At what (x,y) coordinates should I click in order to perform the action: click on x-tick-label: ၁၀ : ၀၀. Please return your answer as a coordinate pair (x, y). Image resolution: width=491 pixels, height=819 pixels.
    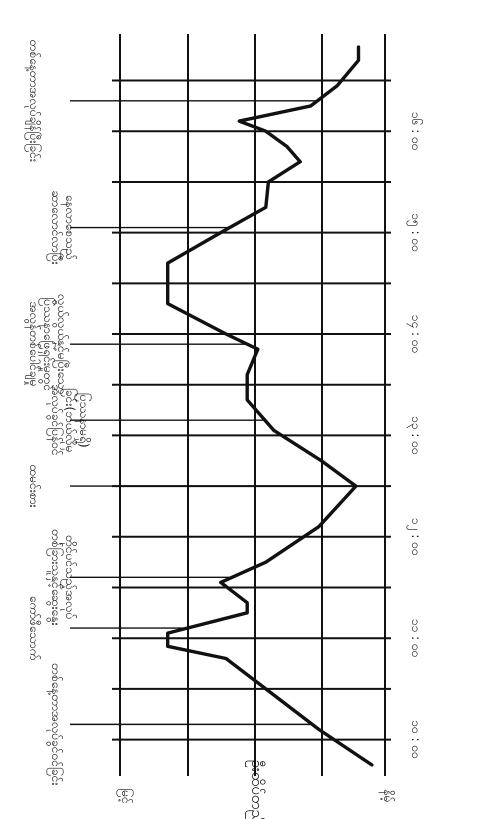
    Looking at the image, I should click on (416, 739).